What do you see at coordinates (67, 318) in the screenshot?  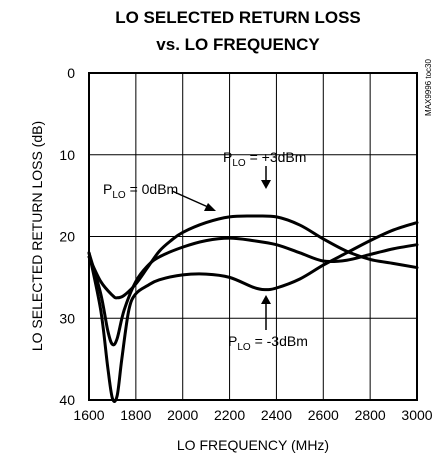 I see `y-tick-label: 30` at bounding box center [67, 318].